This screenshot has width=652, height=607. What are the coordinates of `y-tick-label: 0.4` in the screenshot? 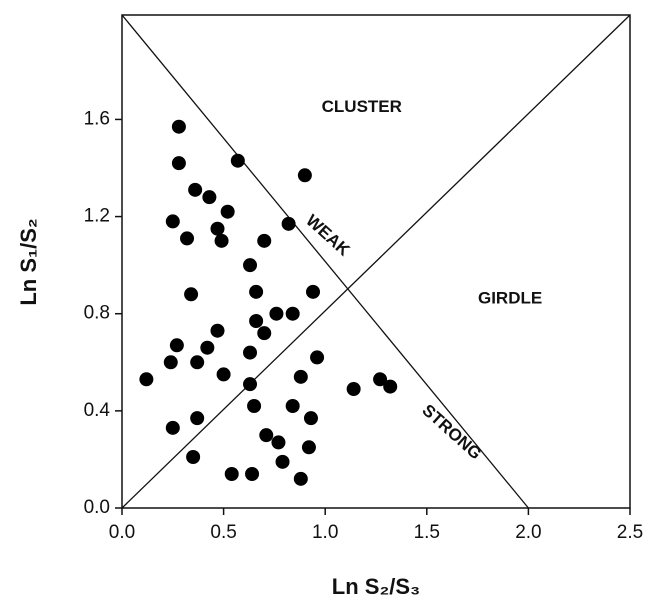 It's located at (97, 410).